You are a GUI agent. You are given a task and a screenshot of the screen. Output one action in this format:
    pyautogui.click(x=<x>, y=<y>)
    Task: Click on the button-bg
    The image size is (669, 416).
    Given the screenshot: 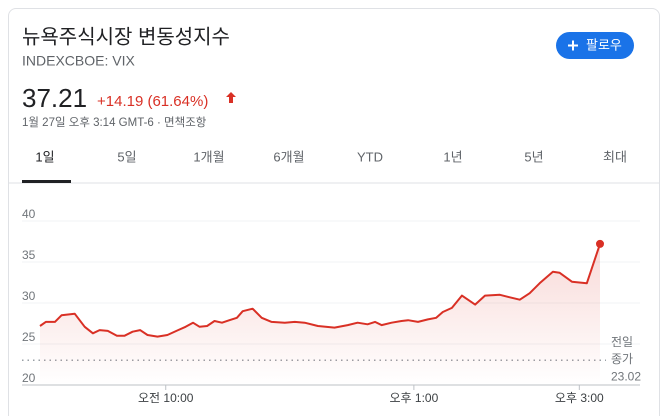 What is the action you would take?
    pyautogui.click(x=595, y=45)
    